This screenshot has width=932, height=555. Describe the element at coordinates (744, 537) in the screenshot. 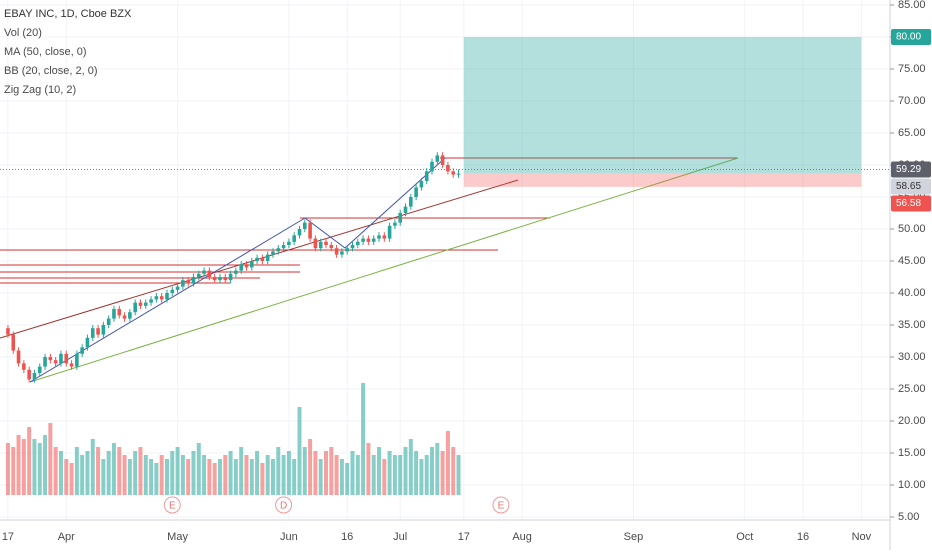

I see `x-tick-label: Oct` at that location.